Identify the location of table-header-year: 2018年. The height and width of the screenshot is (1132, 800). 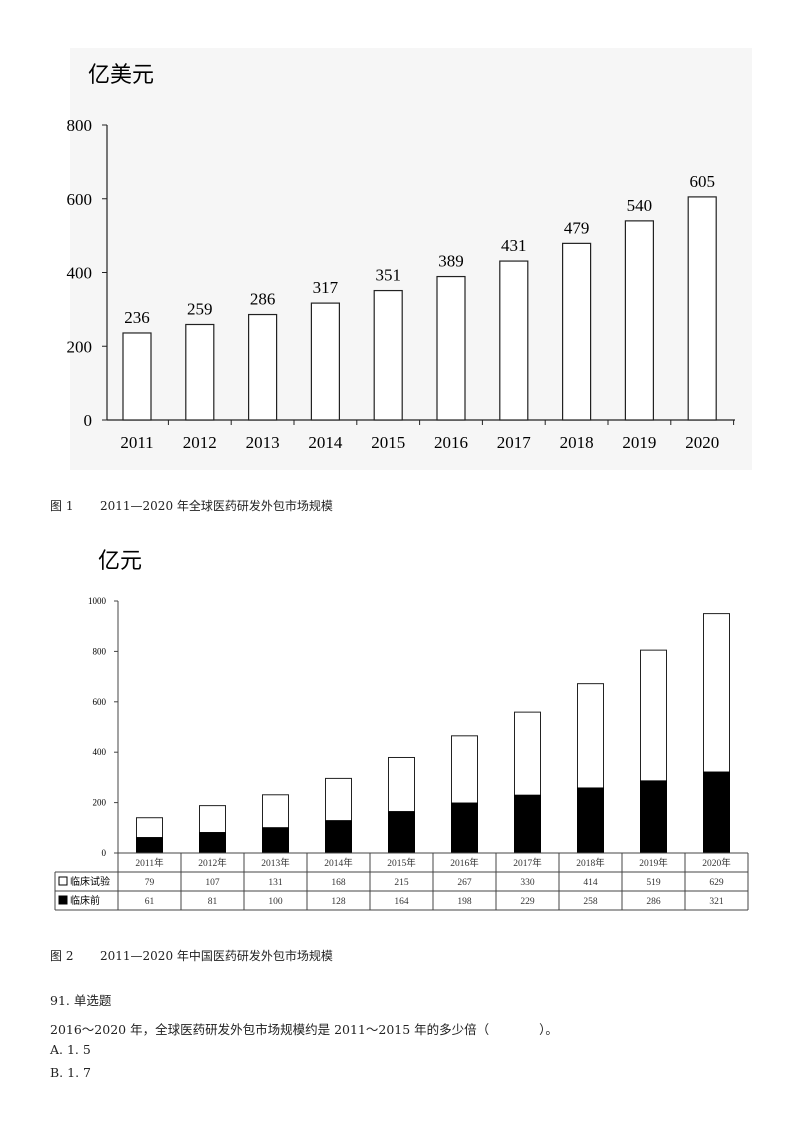
(590, 863).